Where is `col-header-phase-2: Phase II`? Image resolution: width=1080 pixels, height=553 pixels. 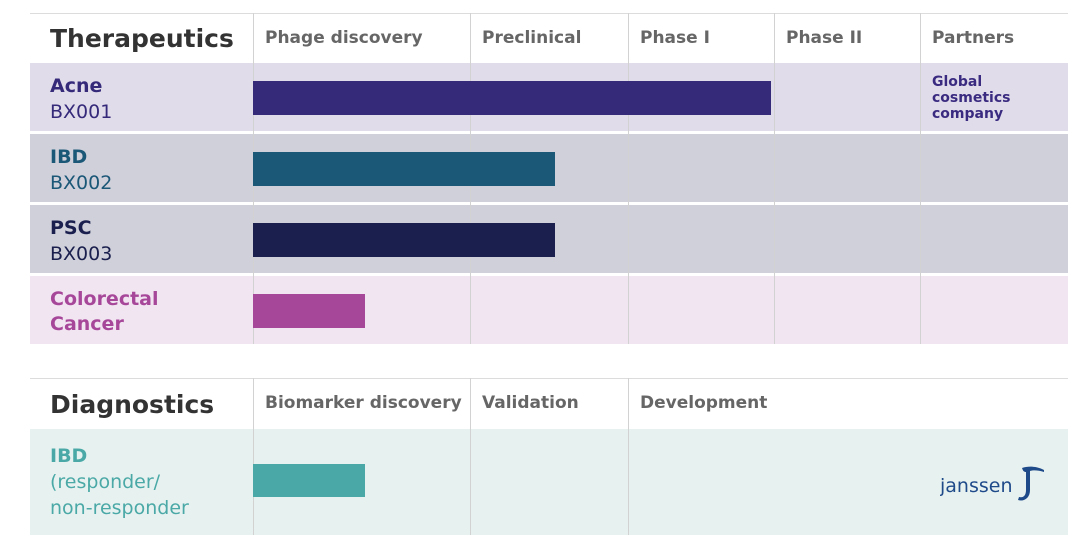
col-header-phase-2: Phase II is located at coordinates (824, 38).